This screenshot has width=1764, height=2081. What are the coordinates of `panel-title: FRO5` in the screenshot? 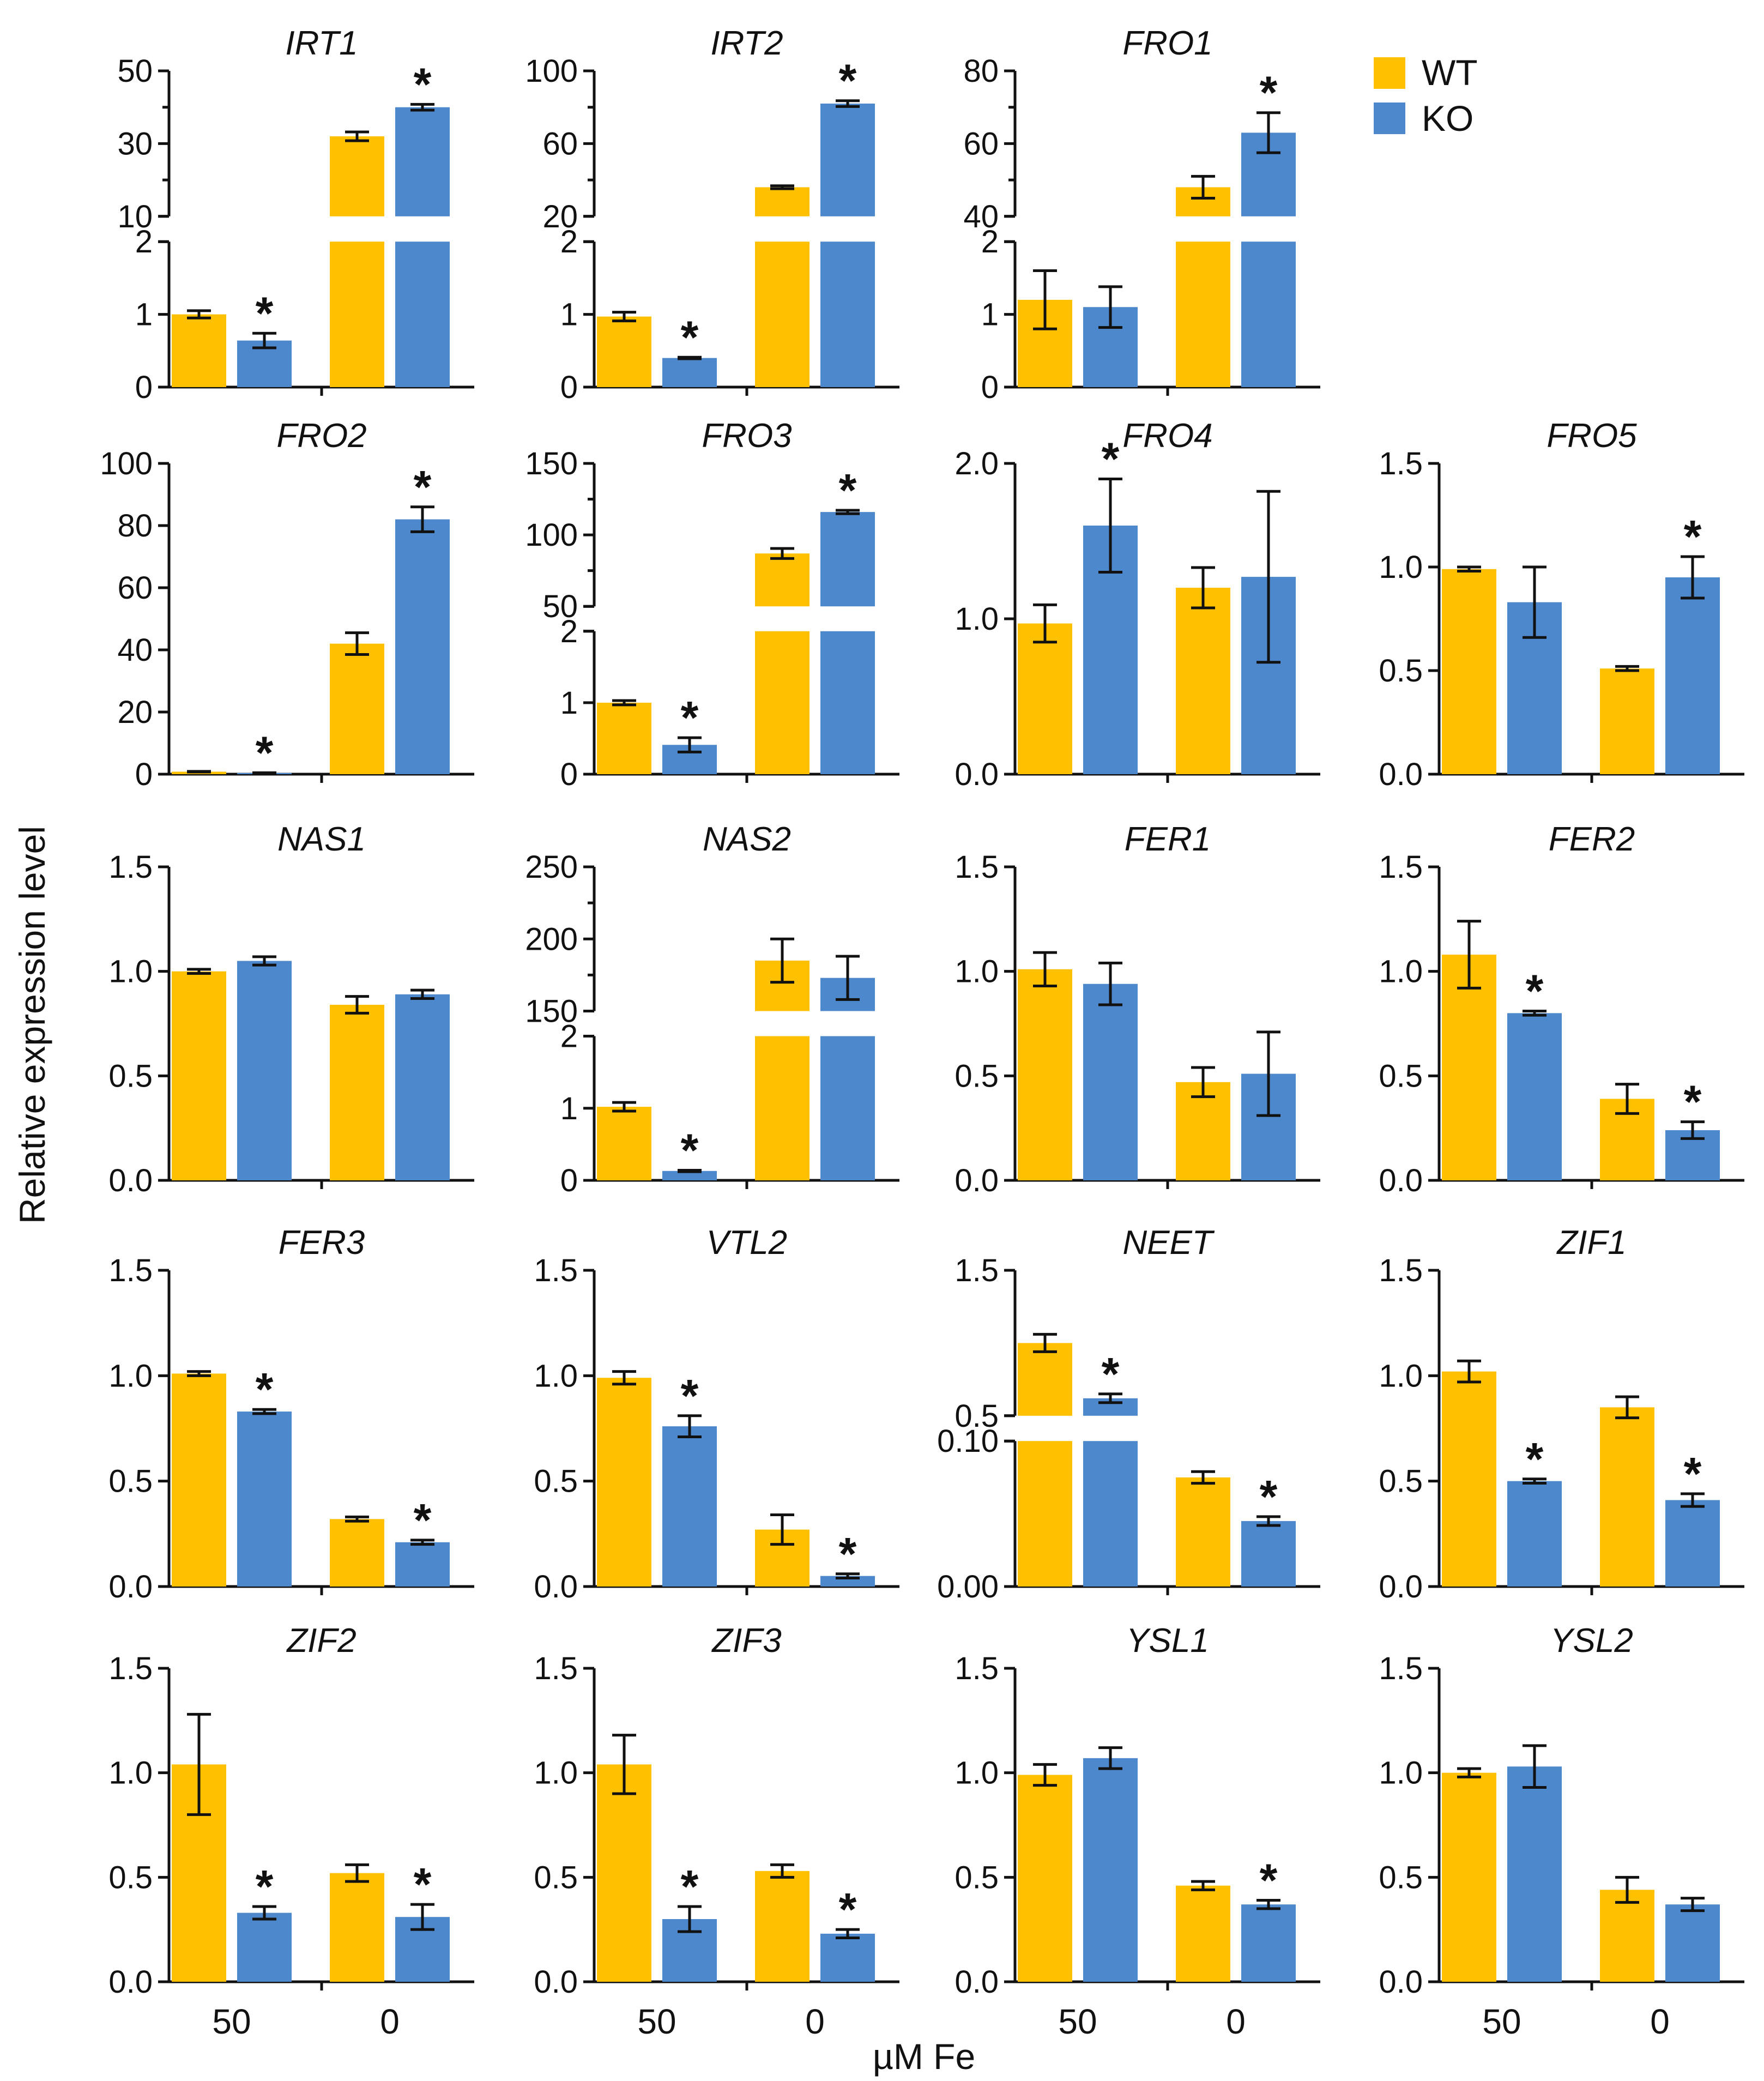 It's located at (1591, 436).